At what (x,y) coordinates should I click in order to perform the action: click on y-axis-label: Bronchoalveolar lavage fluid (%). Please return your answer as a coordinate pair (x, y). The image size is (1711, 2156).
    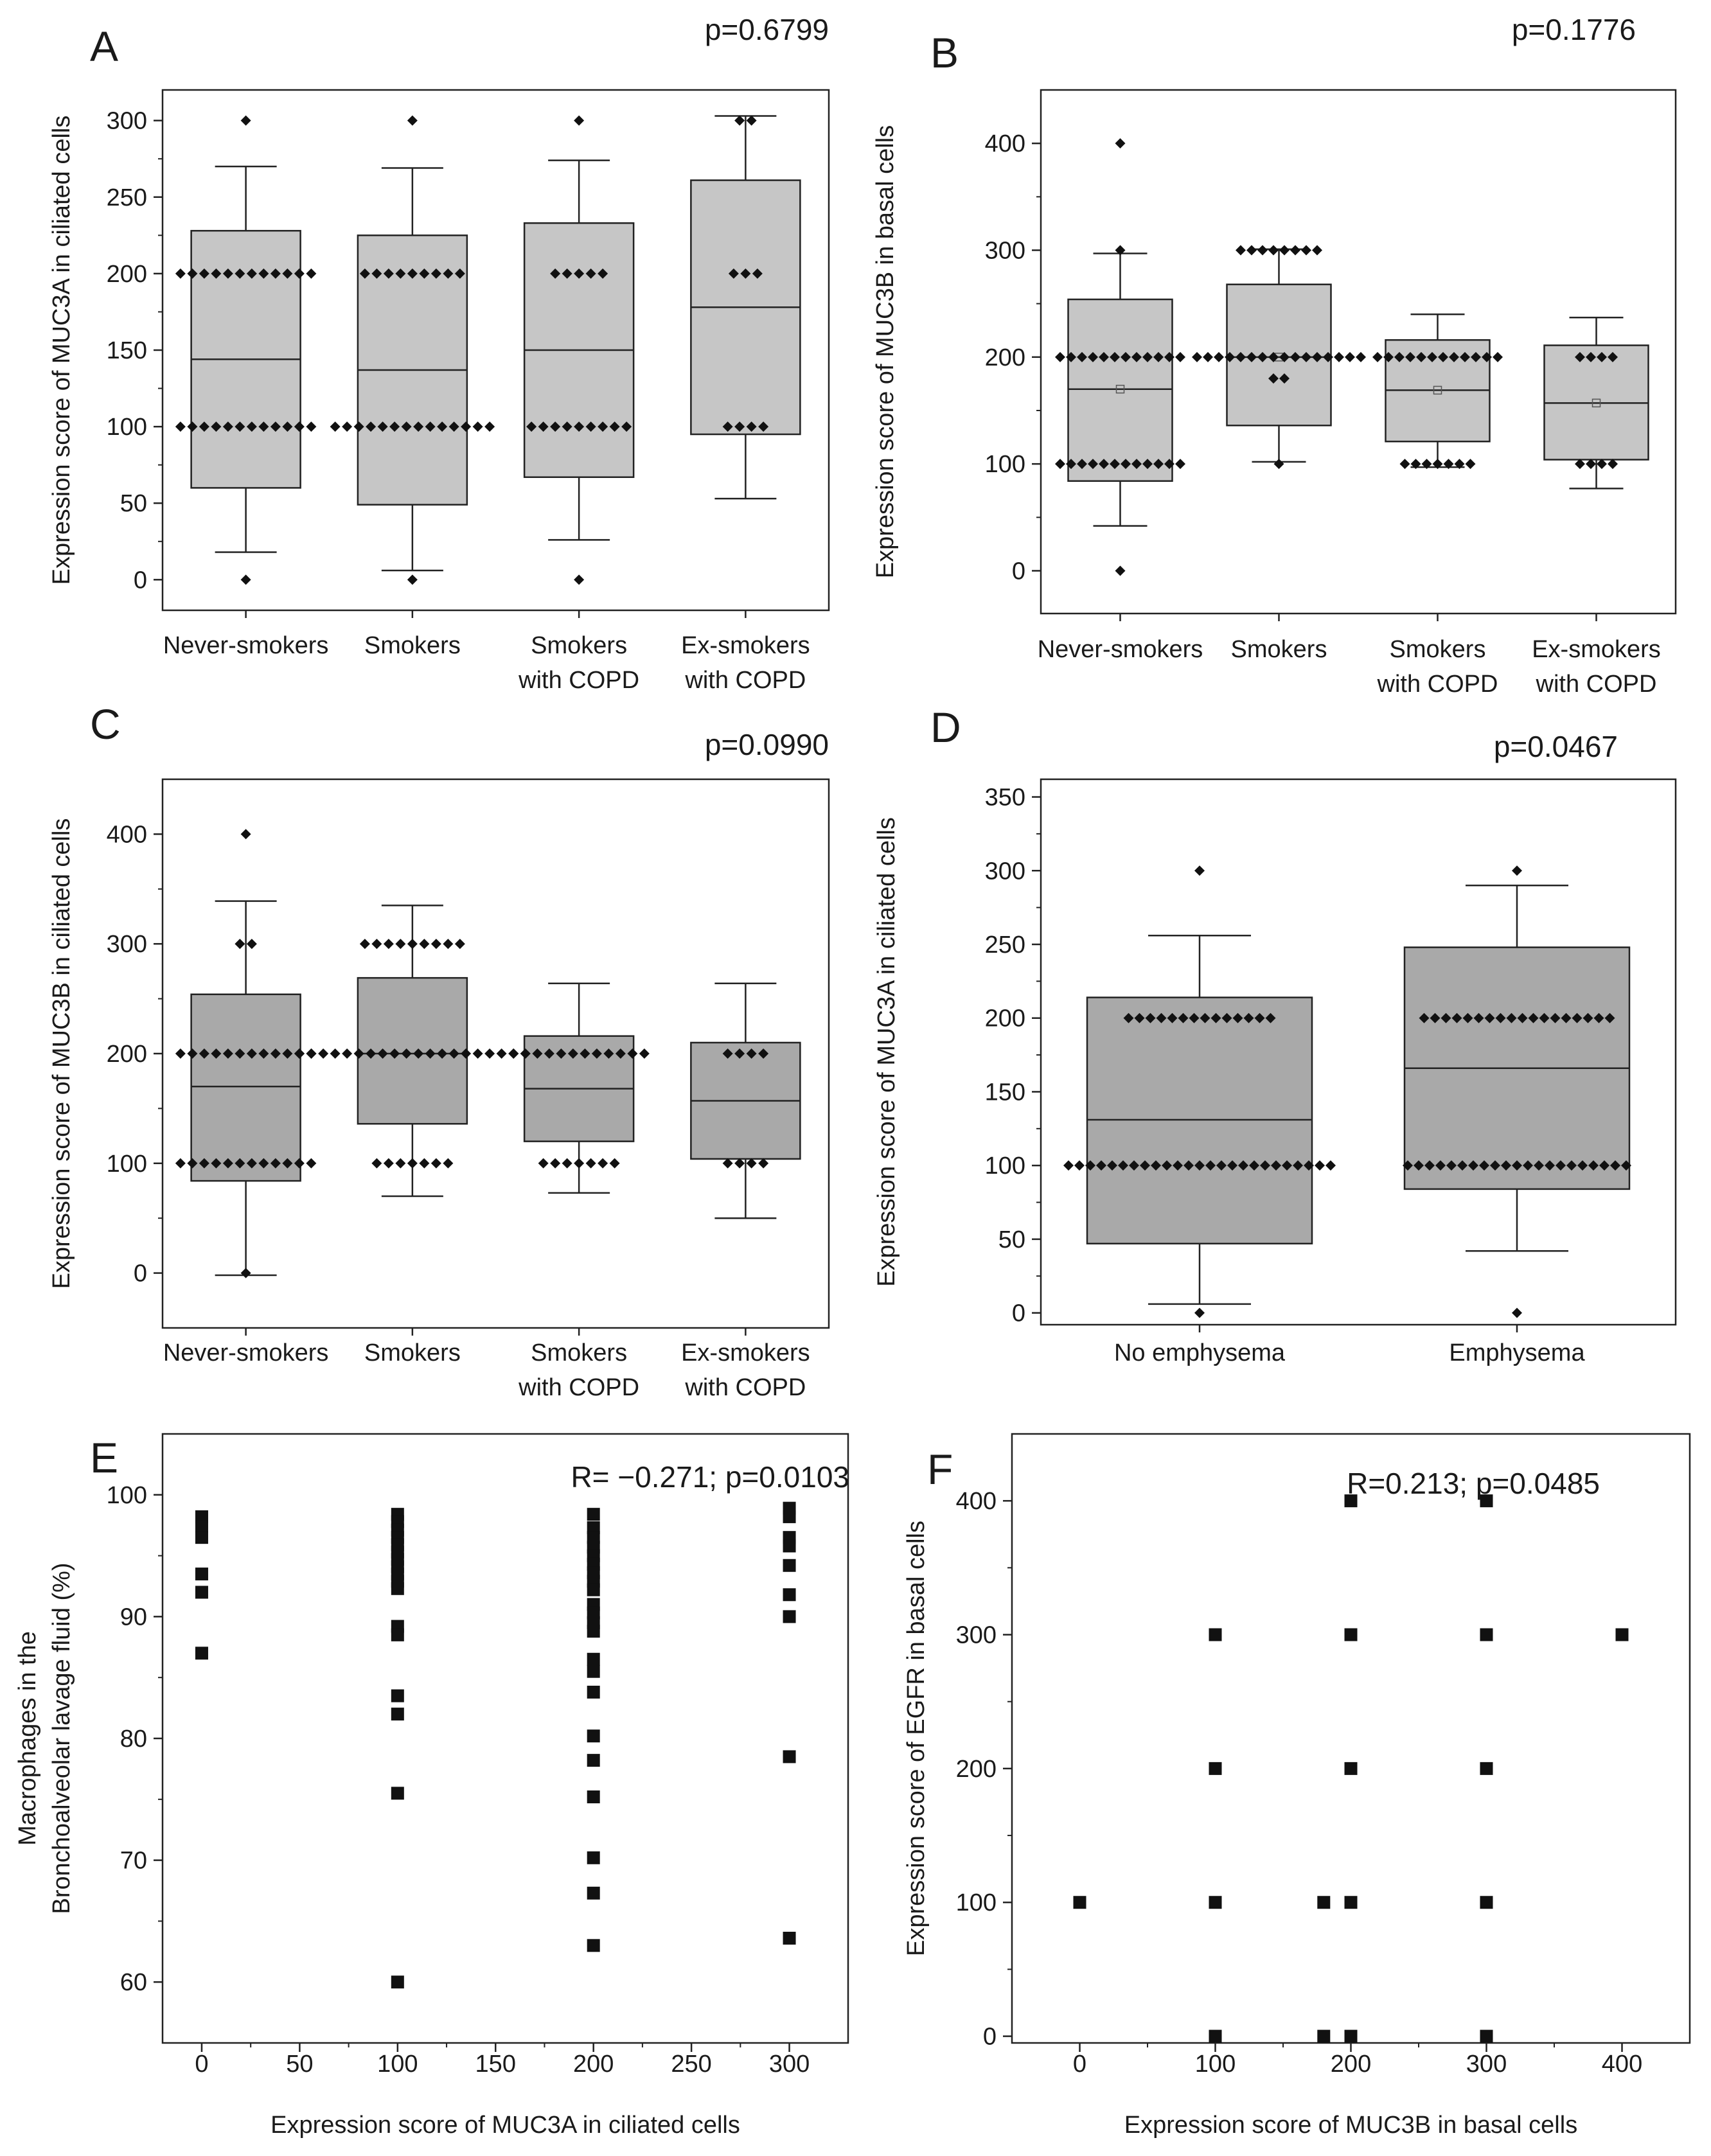
    Looking at the image, I should click on (61, 1738).